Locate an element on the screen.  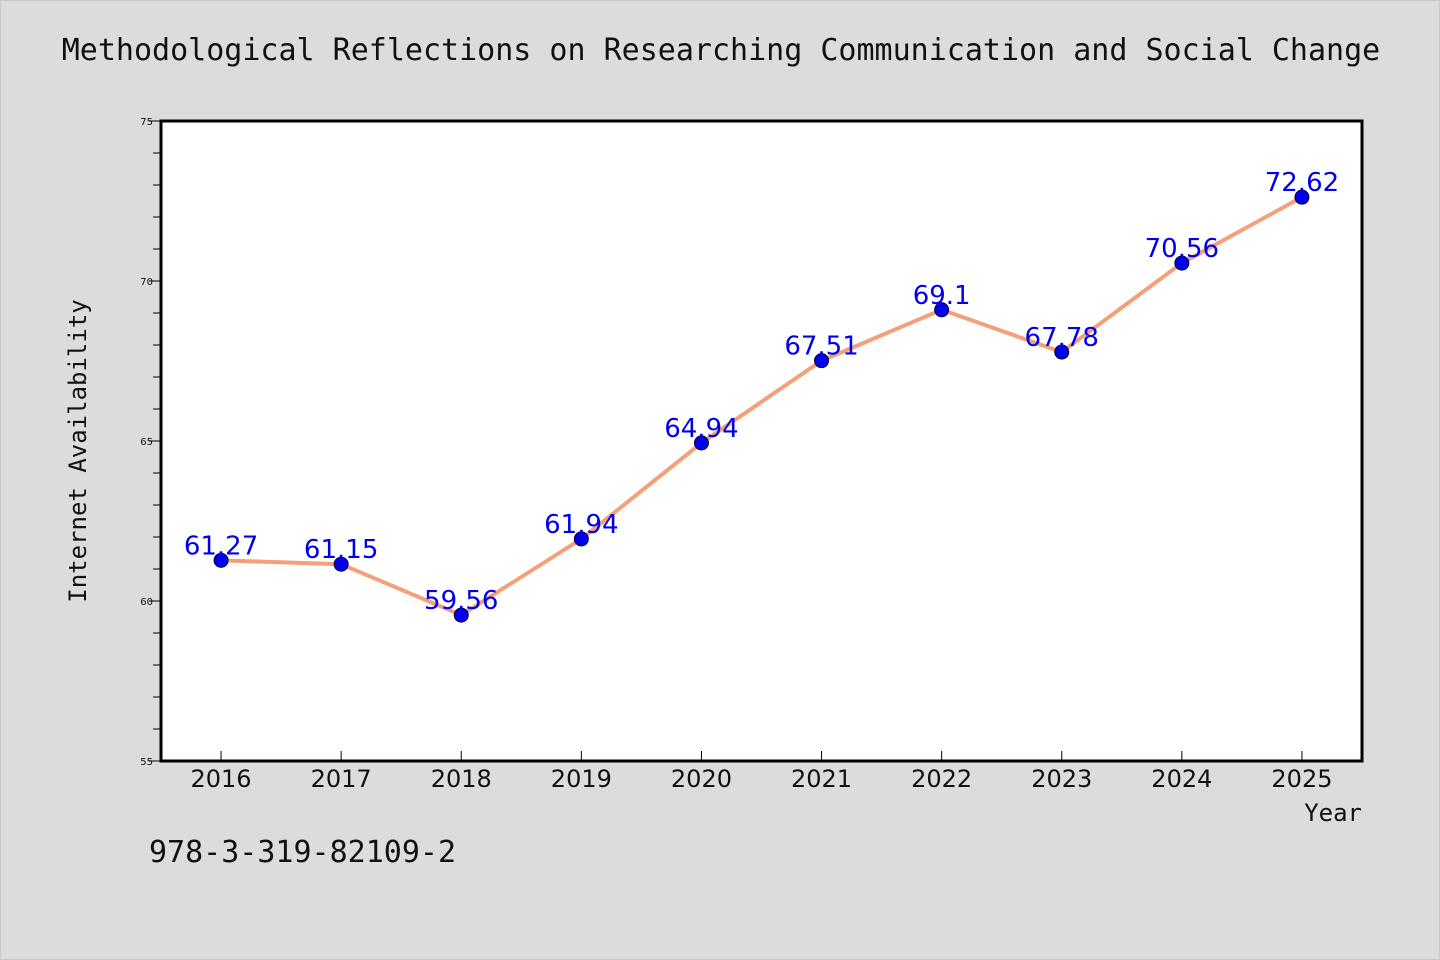
x-tick-label: 2022 is located at coordinates (941, 779).